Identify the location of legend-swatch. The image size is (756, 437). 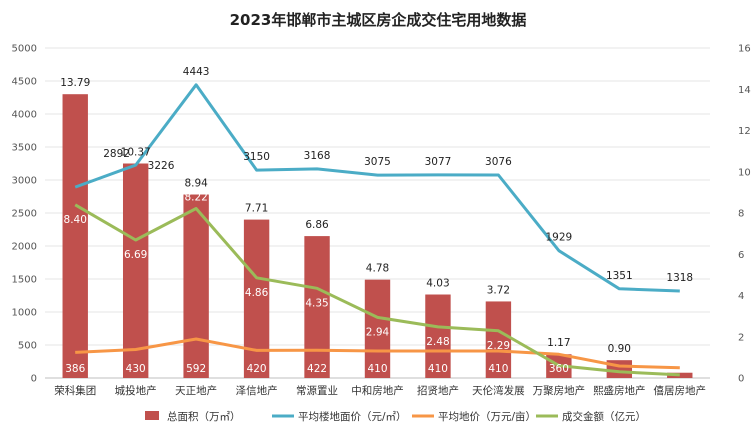
(152, 415).